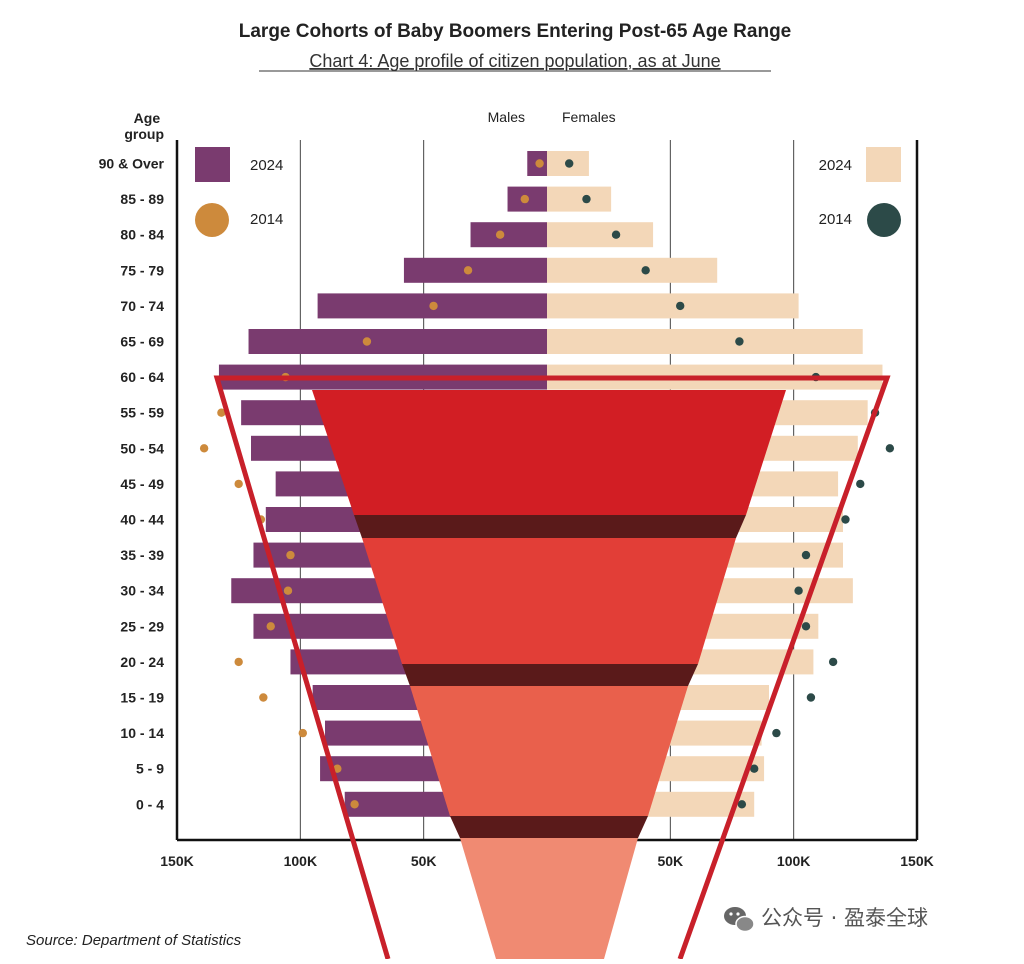 This screenshot has height=964, width=1024. What do you see at coordinates (506, 117) in the screenshot?
I see `males-label: Males` at bounding box center [506, 117].